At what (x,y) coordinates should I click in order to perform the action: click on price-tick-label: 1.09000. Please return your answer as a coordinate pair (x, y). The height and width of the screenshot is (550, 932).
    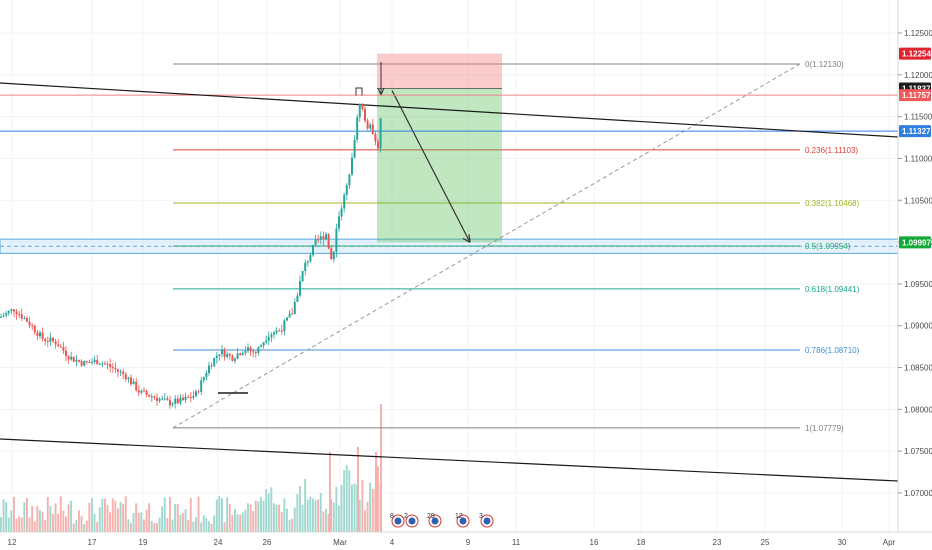
    Looking at the image, I should click on (918, 326).